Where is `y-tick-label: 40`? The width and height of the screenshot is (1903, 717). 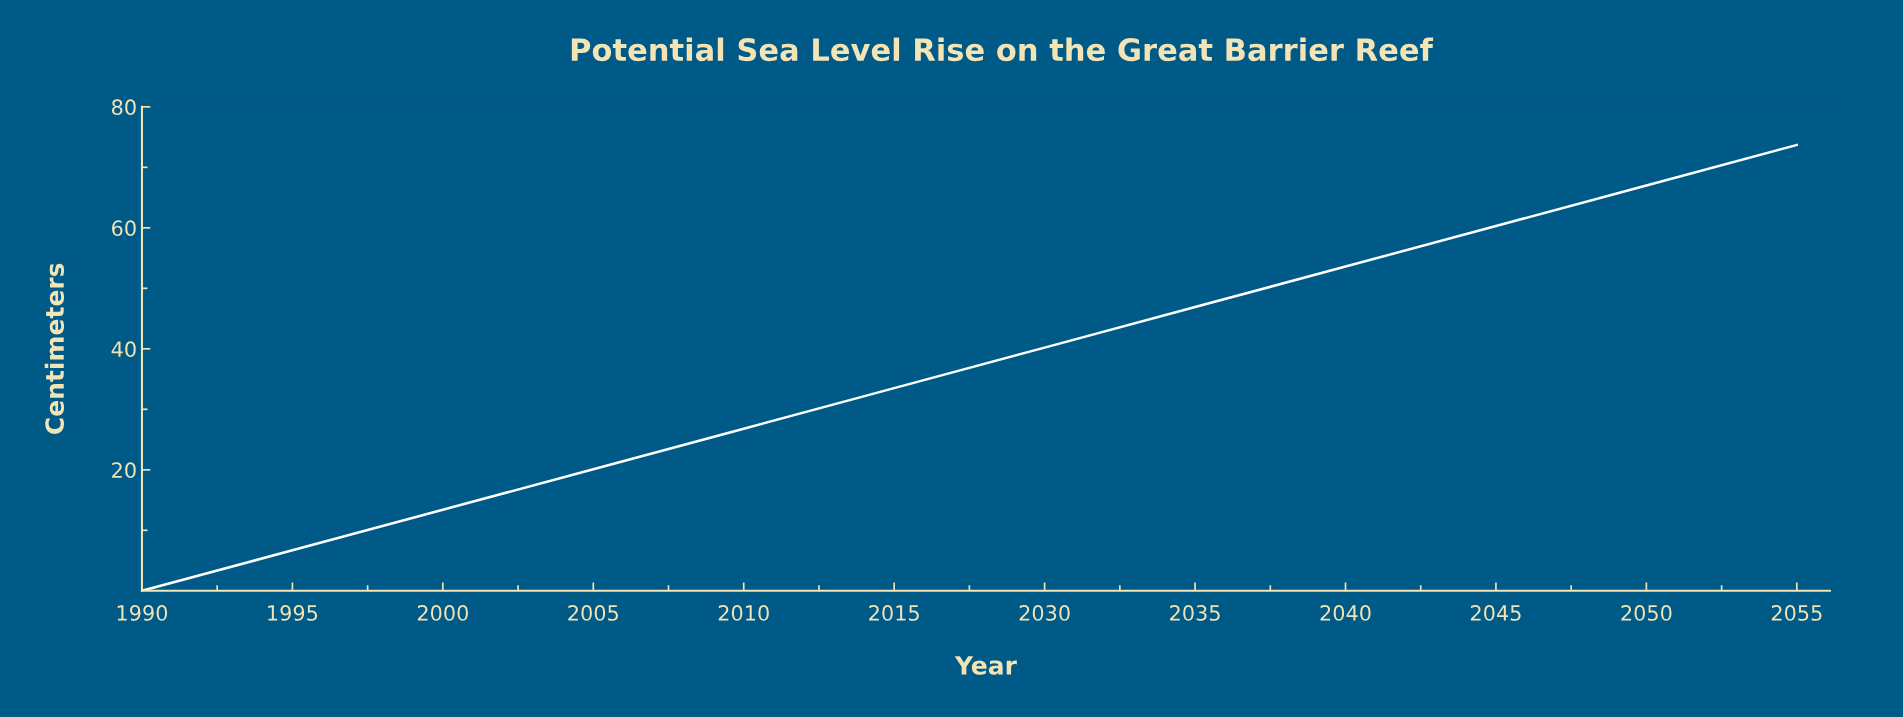 y-tick-label: 40 is located at coordinates (123, 349).